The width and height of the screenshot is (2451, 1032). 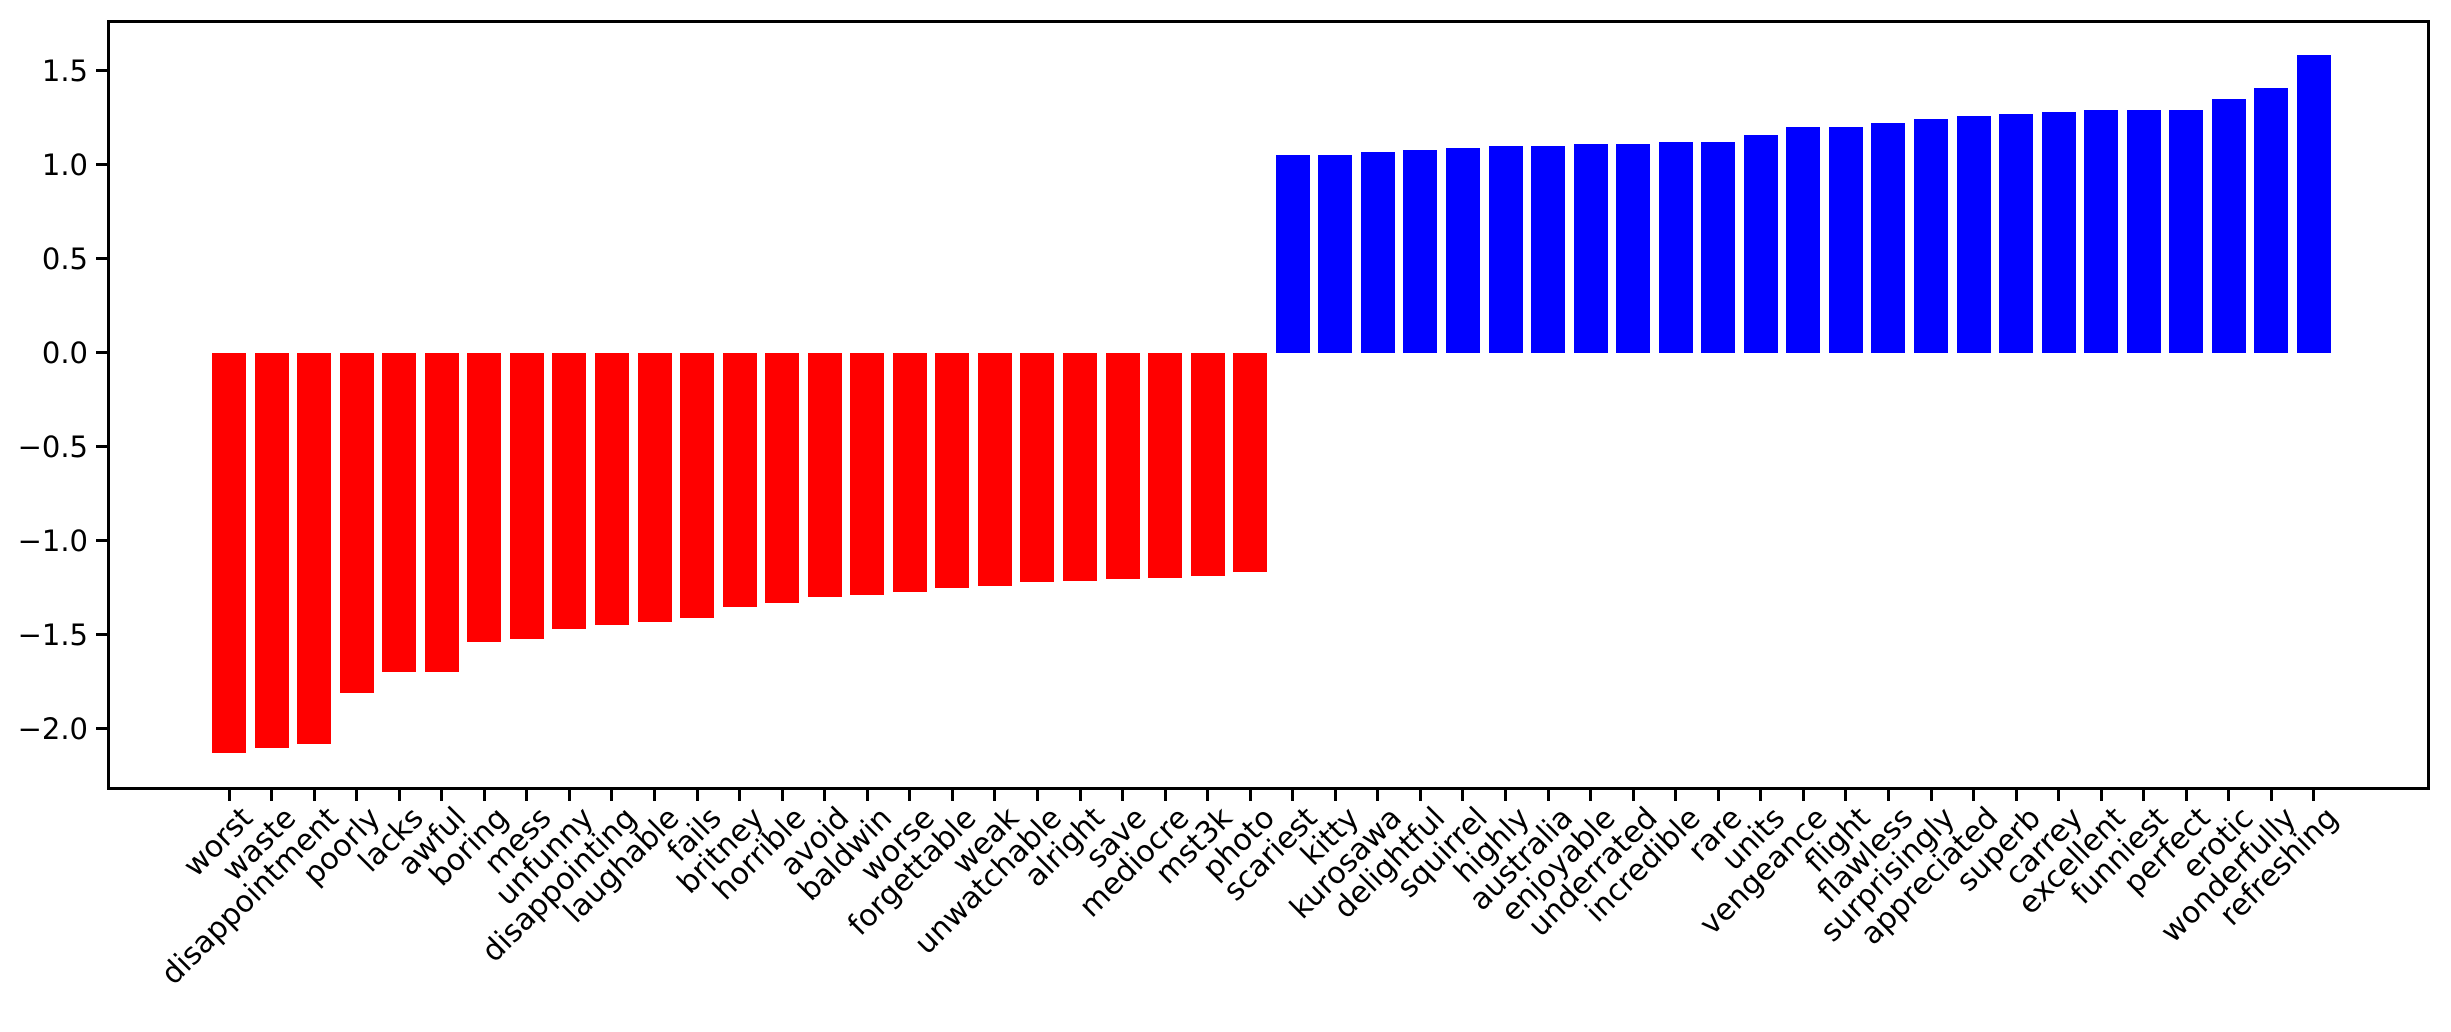 What do you see at coordinates (441, 512) in the screenshot?
I see `bar-awful` at bounding box center [441, 512].